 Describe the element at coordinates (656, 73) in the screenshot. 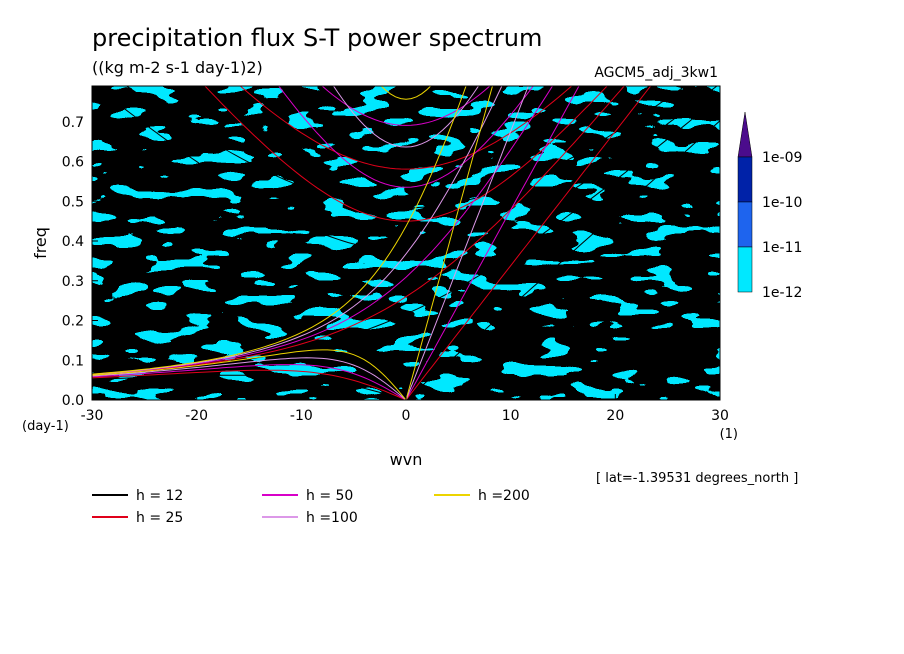

I see `model-label: AGCM5_adj_3kw1` at that location.